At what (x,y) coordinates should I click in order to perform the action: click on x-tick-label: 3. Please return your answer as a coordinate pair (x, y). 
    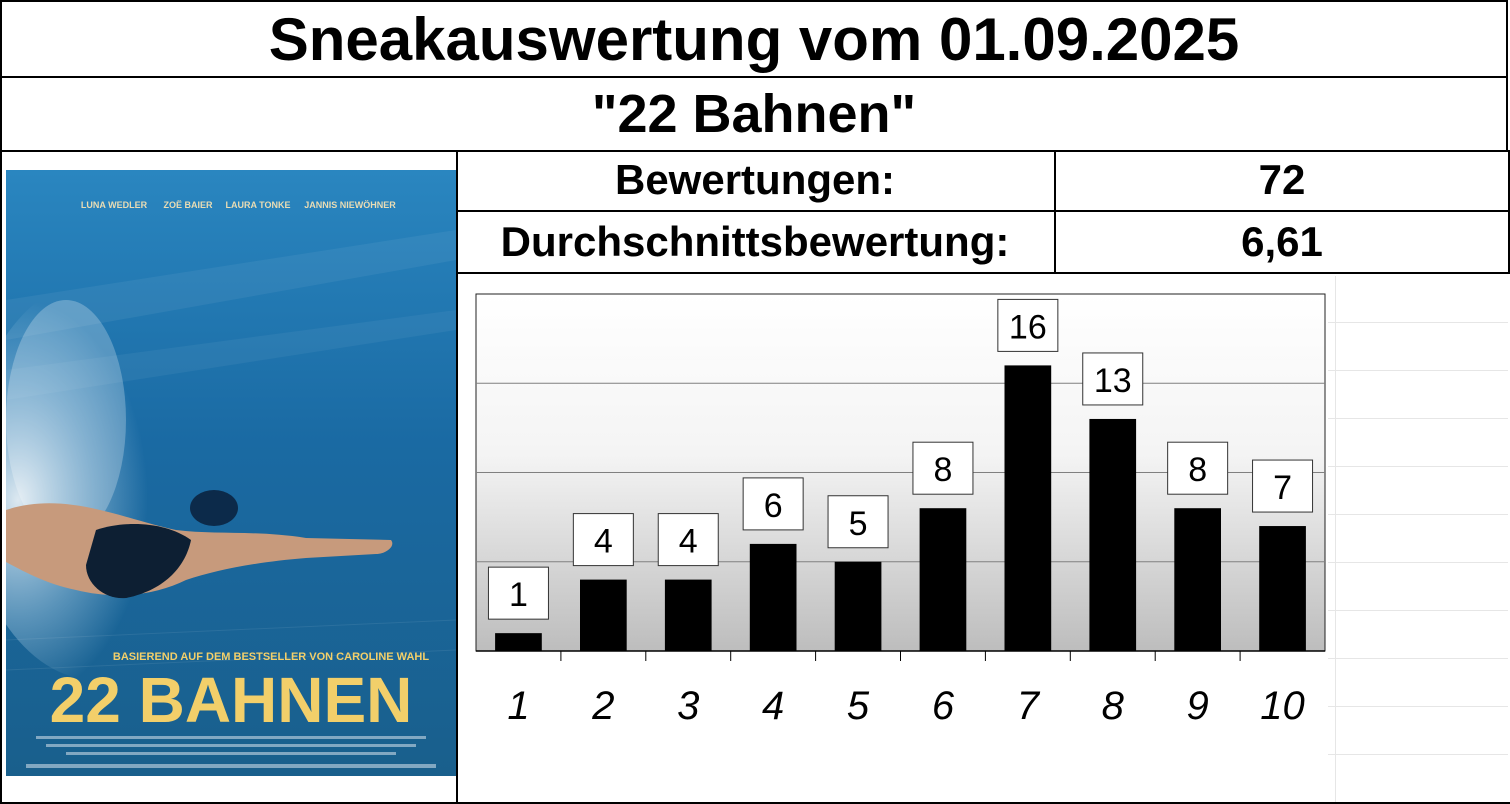
    Looking at the image, I should click on (688, 706).